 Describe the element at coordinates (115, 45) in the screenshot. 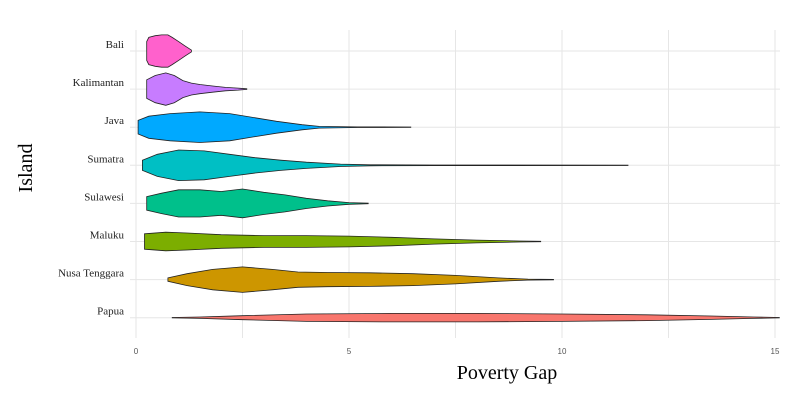

I see `y-tick-label: Bali` at that location.